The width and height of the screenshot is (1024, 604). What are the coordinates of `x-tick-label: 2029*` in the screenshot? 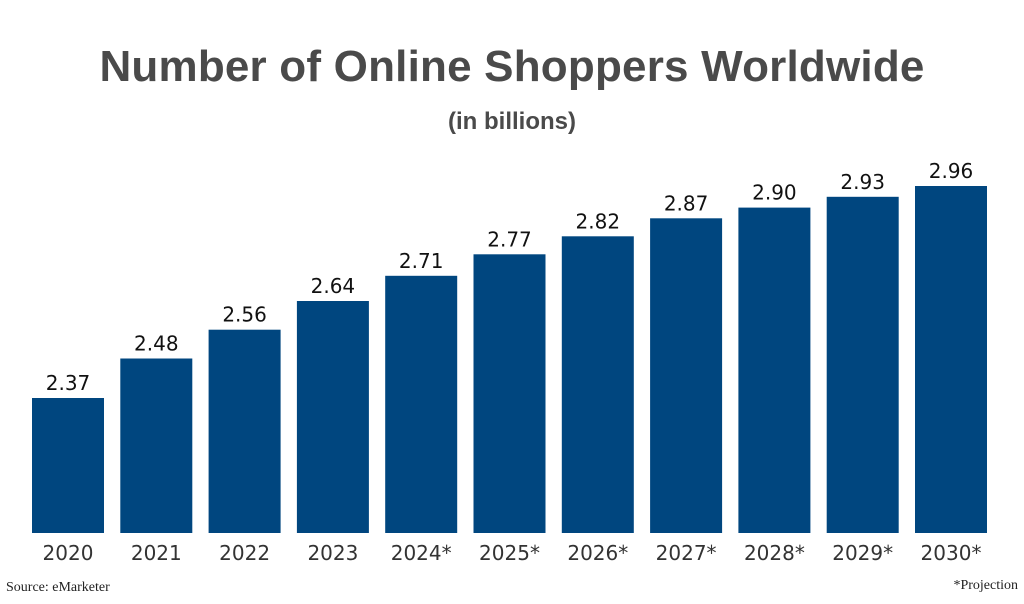 It's located at (862, 553).